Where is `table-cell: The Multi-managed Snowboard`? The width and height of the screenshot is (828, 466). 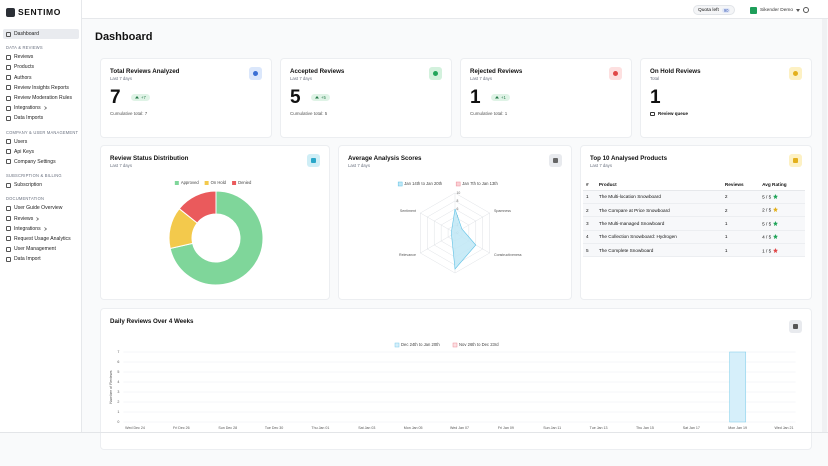
table-cell: The Multi-managed Snowboard is located at coordinates (658, 223).